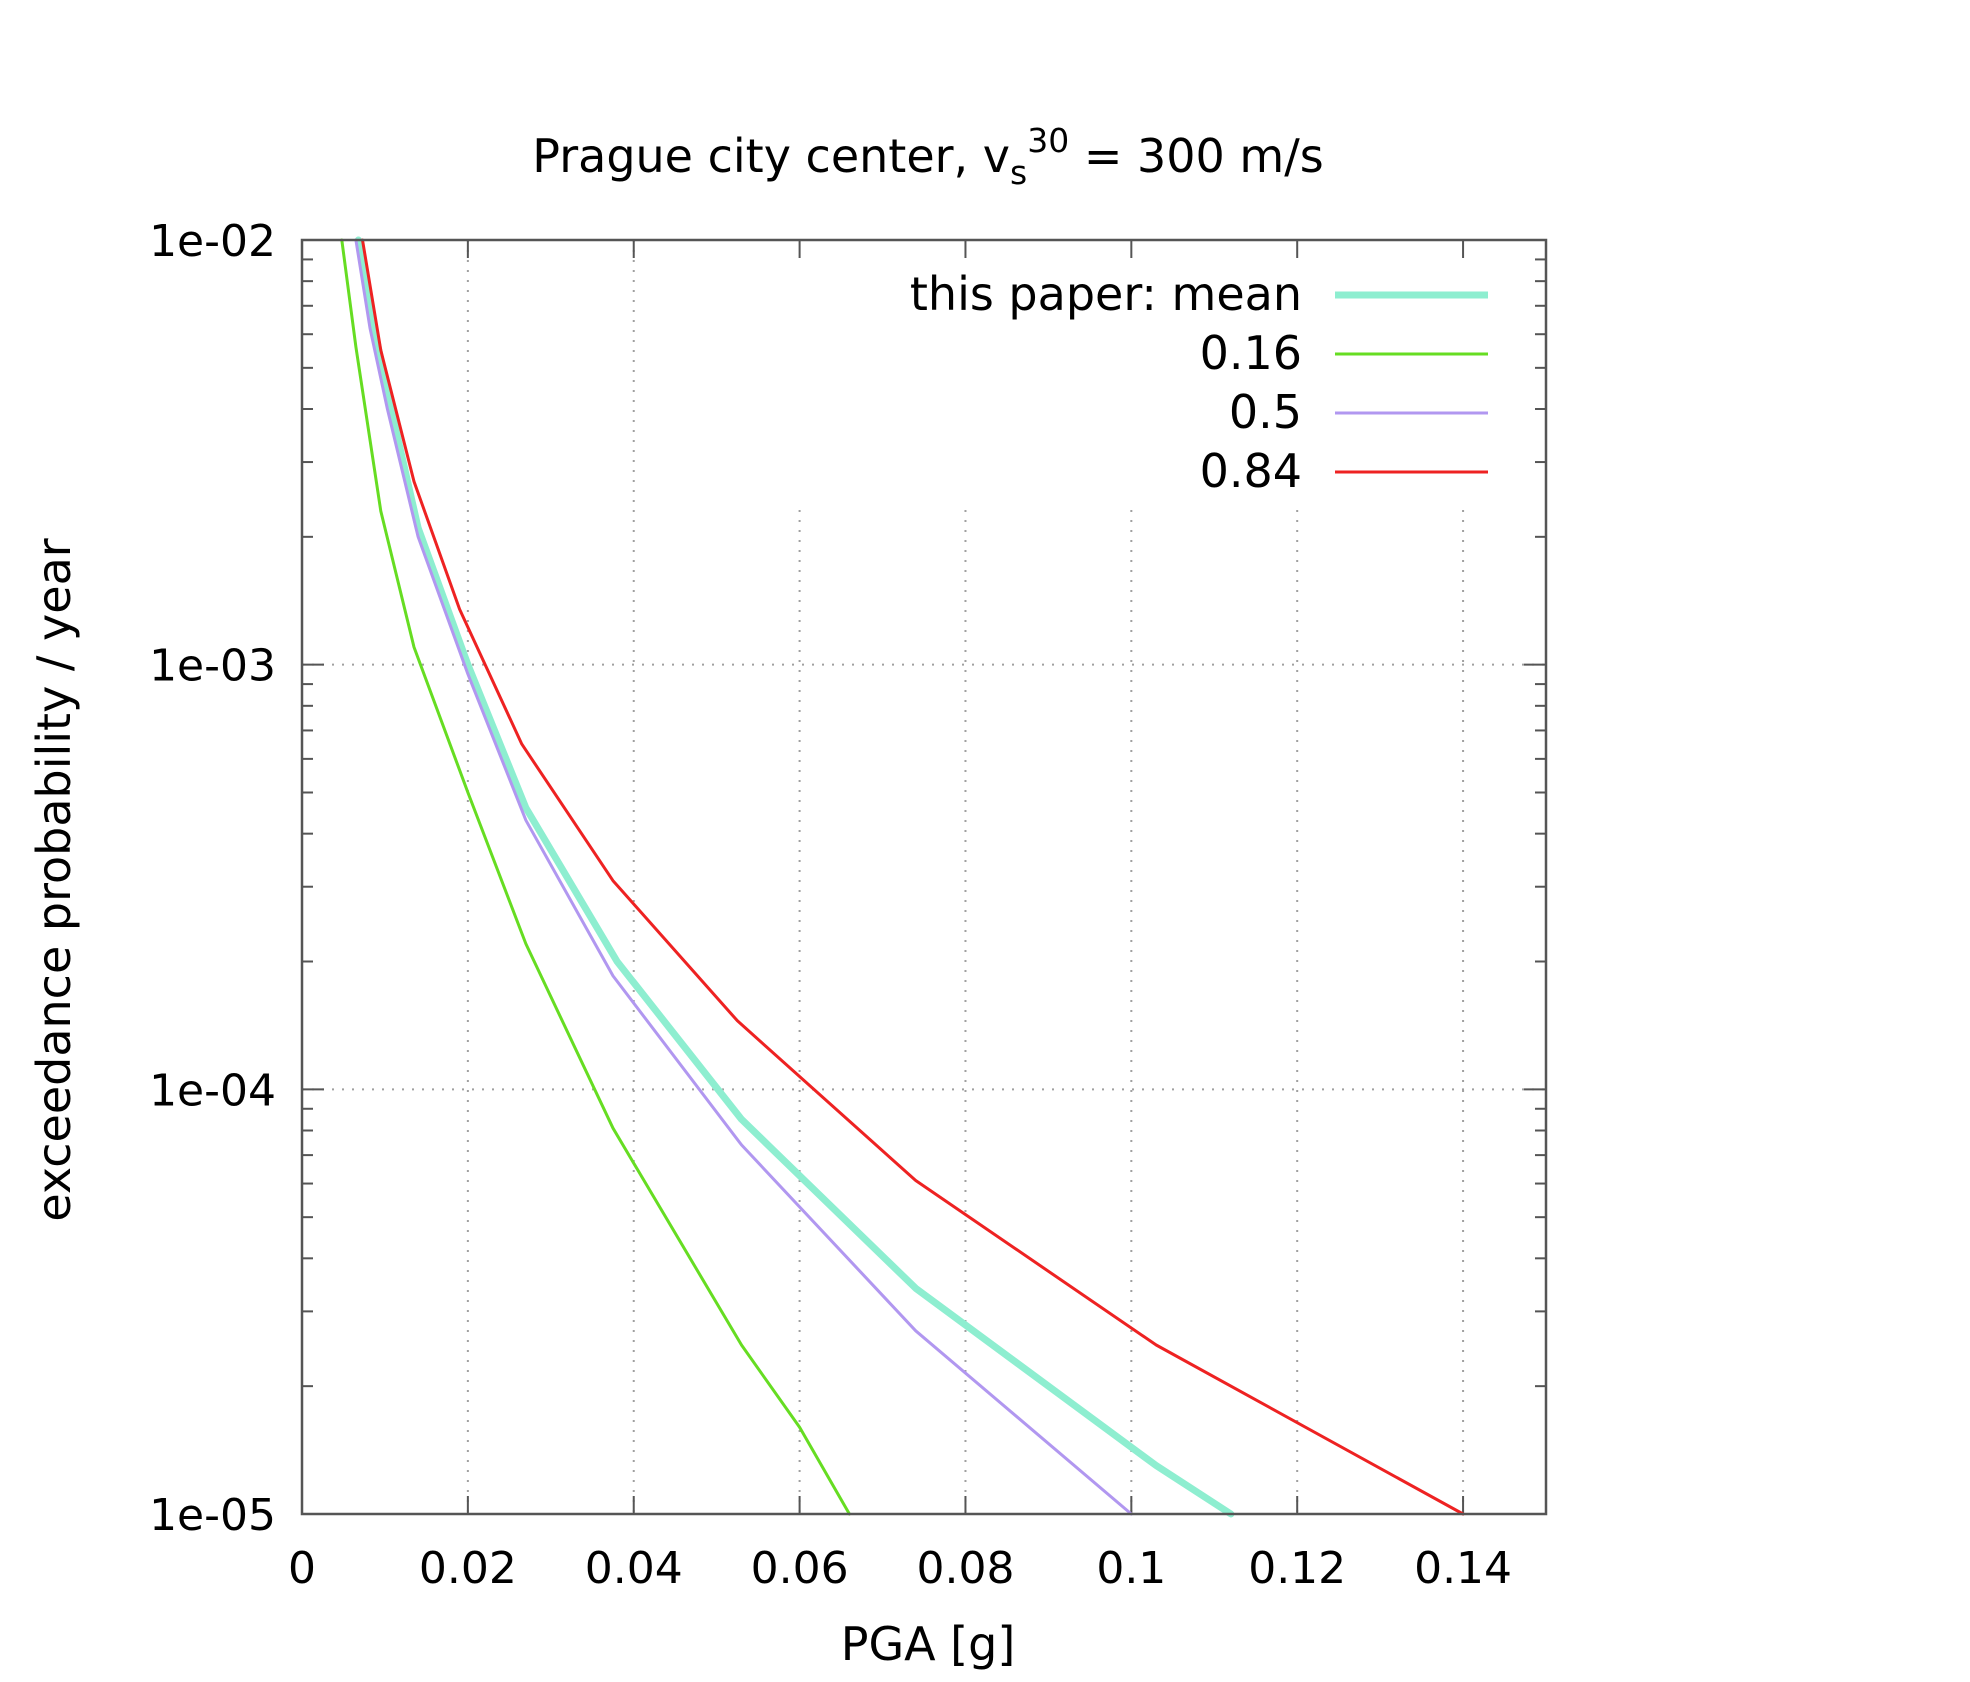 The height and width of the screenshot is (1682, 1970). I want to click on title-main: Prague city center, v, so click(771, 156).